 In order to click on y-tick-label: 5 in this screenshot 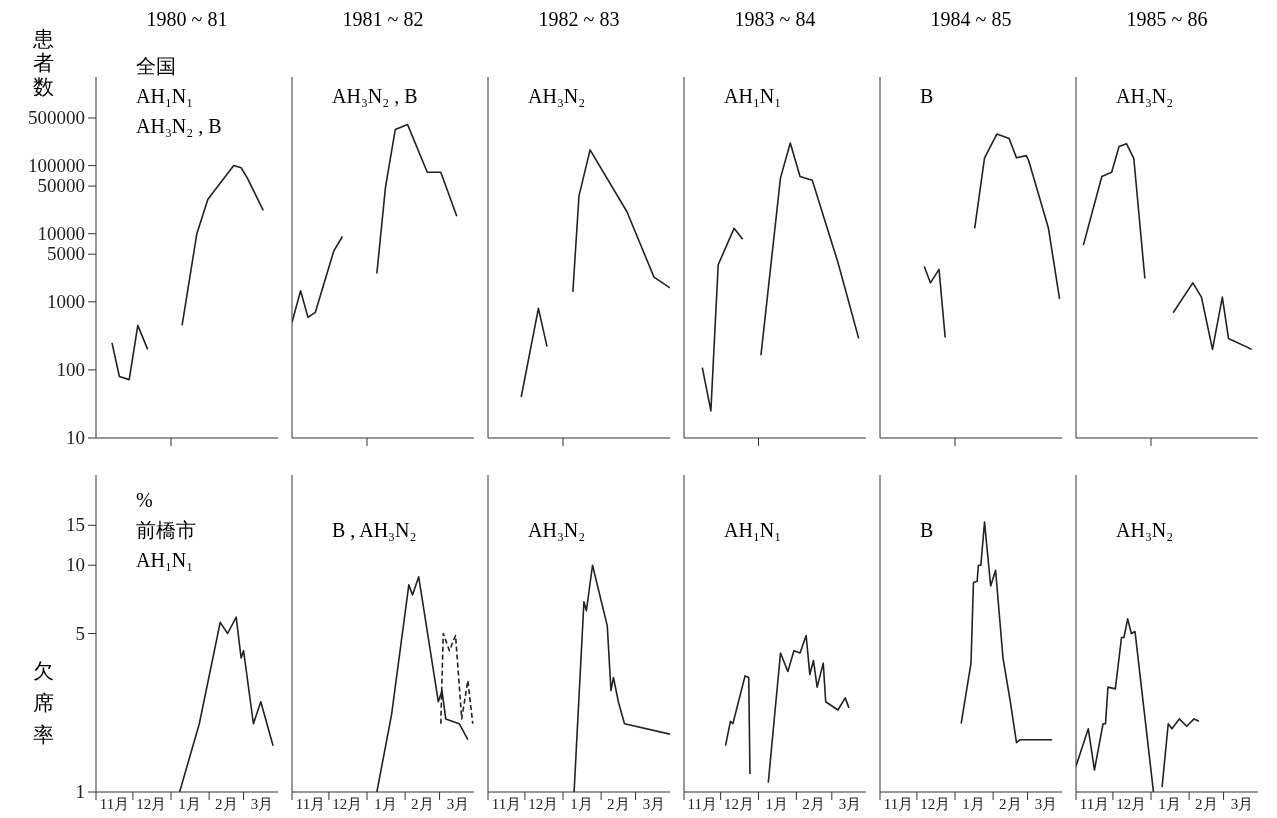, I will do `click(80, 633)`.